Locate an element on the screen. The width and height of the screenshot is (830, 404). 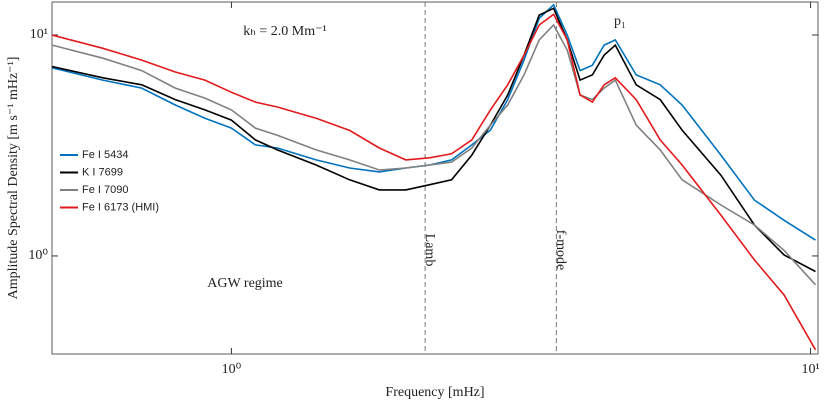
y-tick-label: 10¹ is located at coordinates (39, 34).